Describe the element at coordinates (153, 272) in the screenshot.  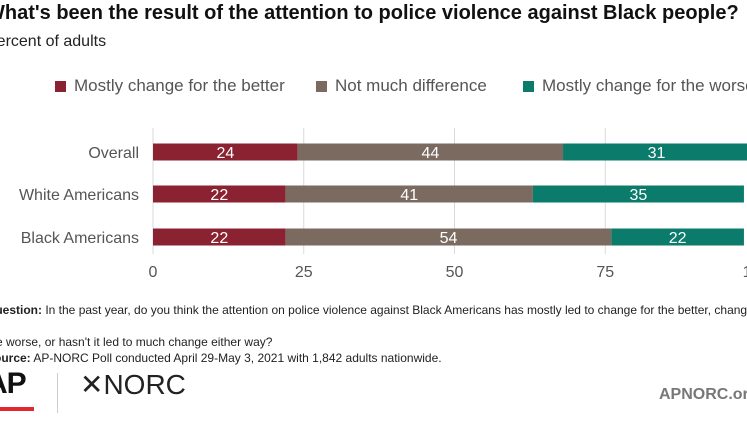
I see `x-tick-label-0: 0` at that location.